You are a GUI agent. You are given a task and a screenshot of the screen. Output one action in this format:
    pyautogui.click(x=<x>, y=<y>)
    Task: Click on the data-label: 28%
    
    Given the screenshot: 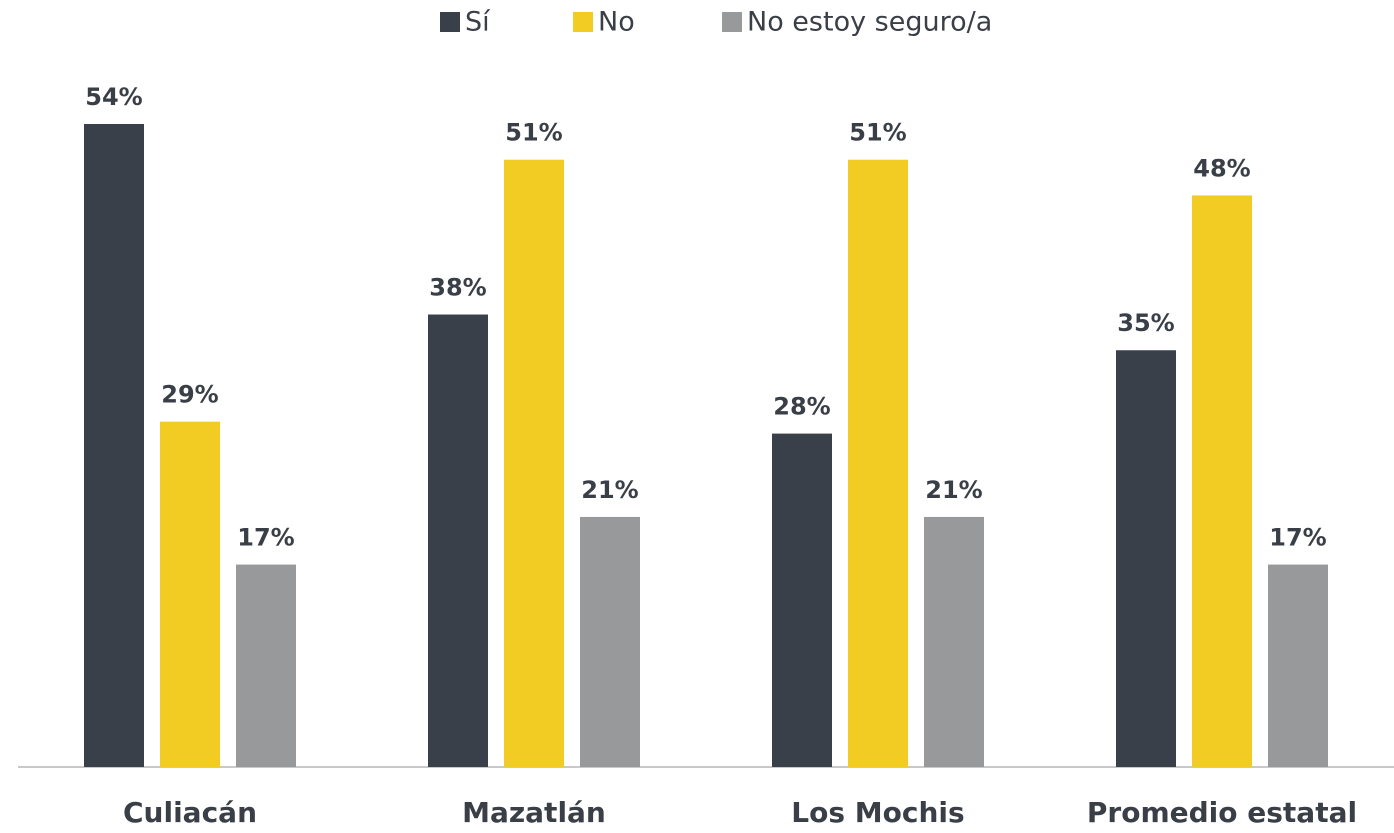 What is the action you would take?
    pyautogui.click(x=801, y=407)
    